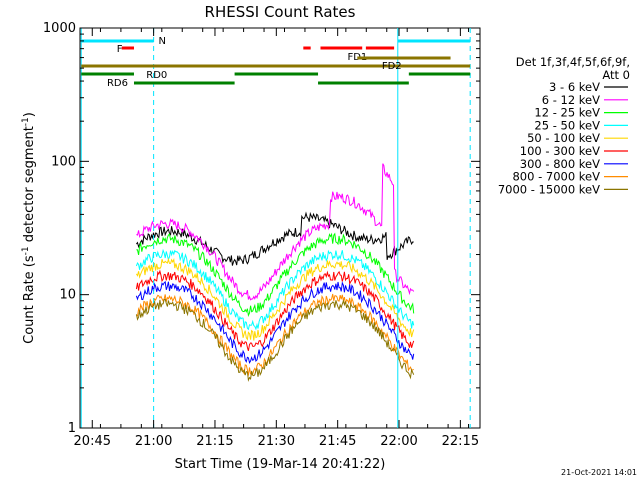 This screenshot has width=640, height=480. I want to click on x-tick-label: 21:30, so click(276, 441).